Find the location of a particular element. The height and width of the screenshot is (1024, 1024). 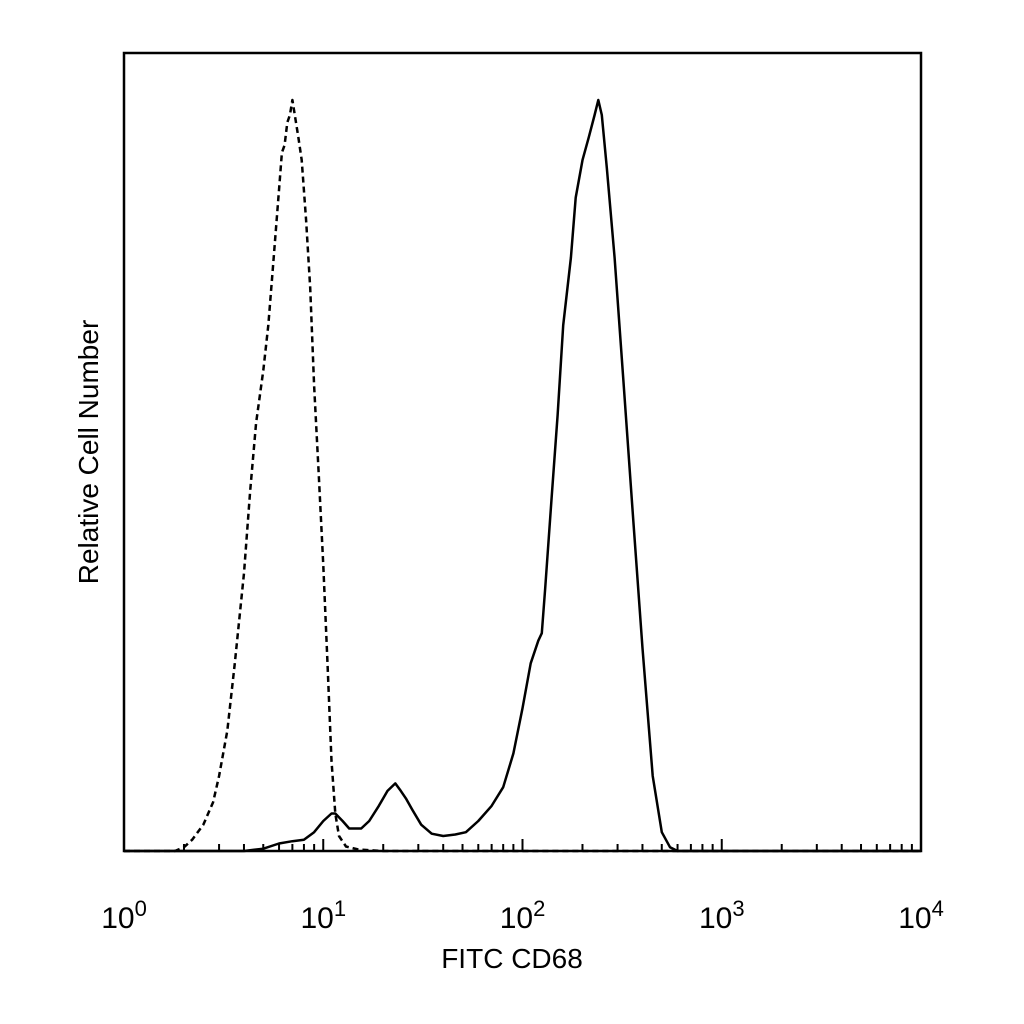

x-tick-label: 10² is located at coordinates (523, 915).